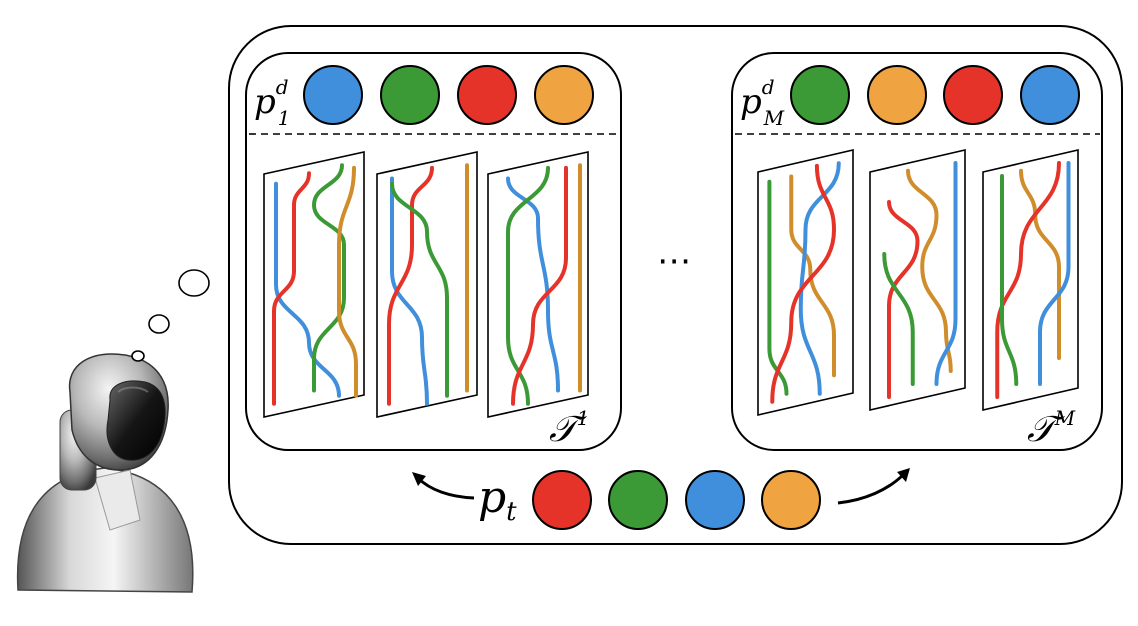 Image resolution: width=1138 pixels, height=626 pixels. I want to click on t-circle-green, so click(638, 500).